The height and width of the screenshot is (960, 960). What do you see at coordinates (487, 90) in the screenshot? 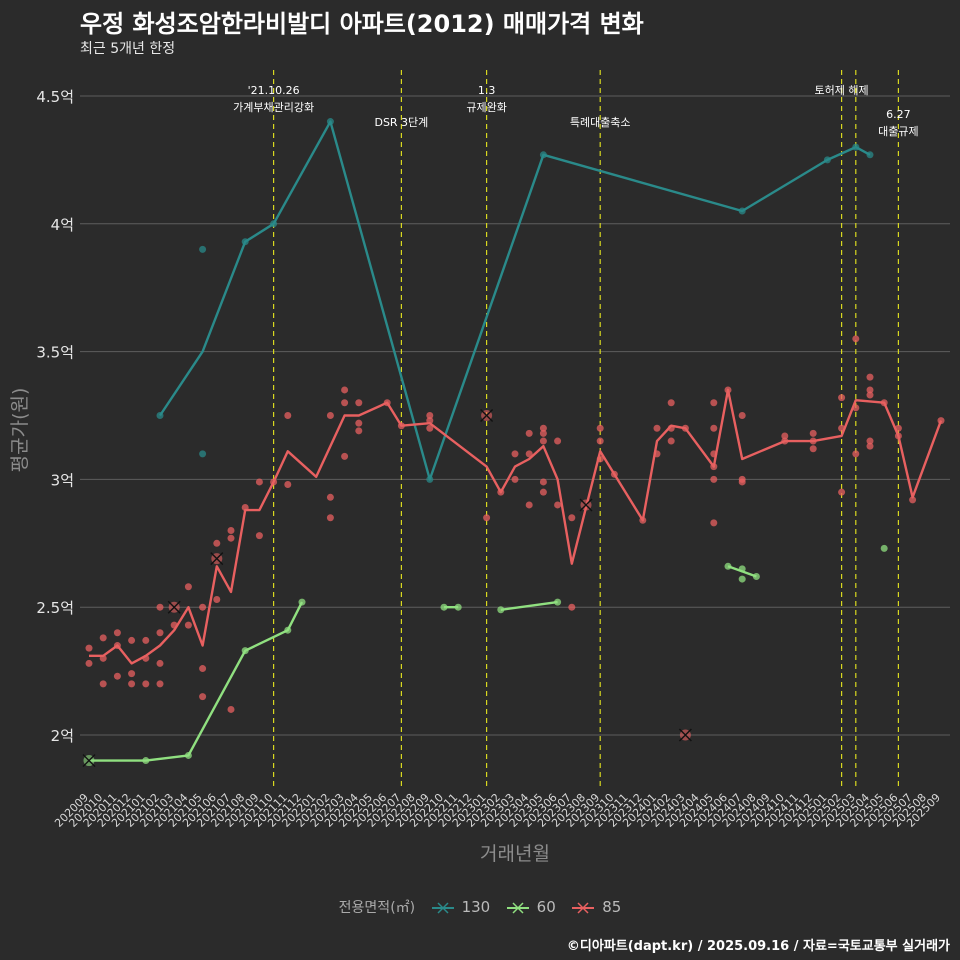
I see `event-label: 1.3` at bounding box center [487, 90].